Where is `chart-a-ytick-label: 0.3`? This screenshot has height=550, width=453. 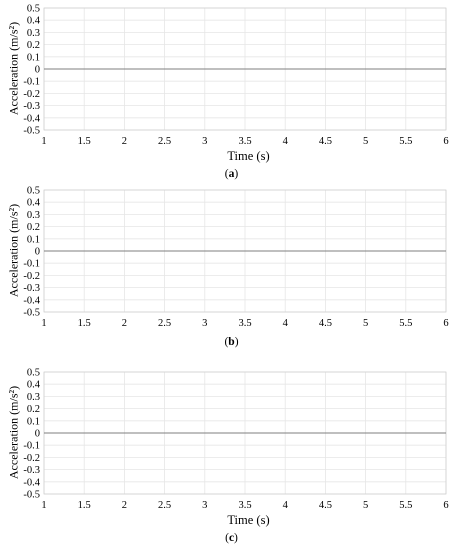 chart-a-ytick-label: 0.3 is located at coordinates (33, 33).